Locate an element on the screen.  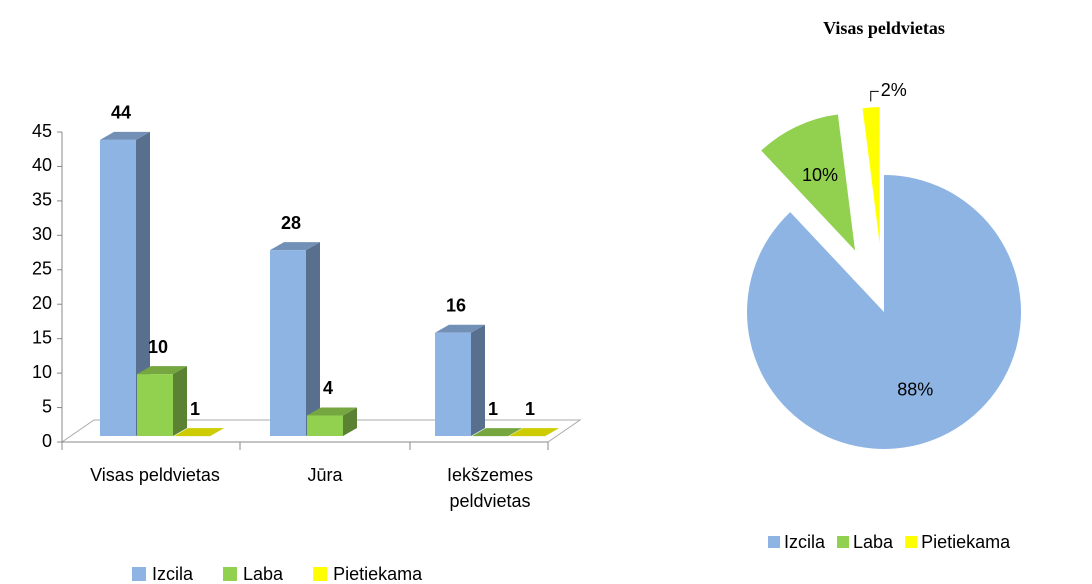
value-label: 28 is located at coordinates (291, 223).